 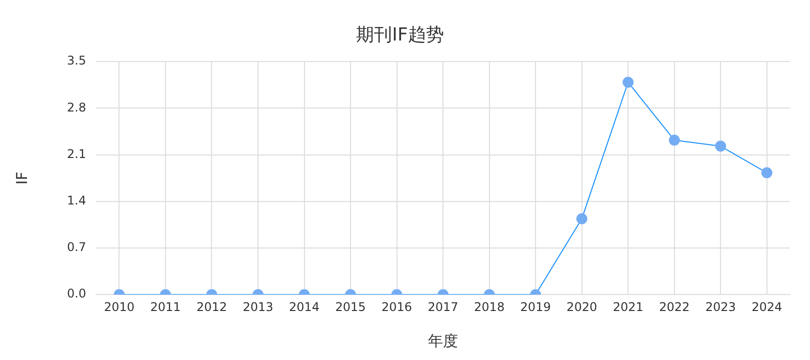 What do you see at coordinates (443, 307) in the screenshot?
I see `x-tick-label: 2017` at bounding box center [443, 307].